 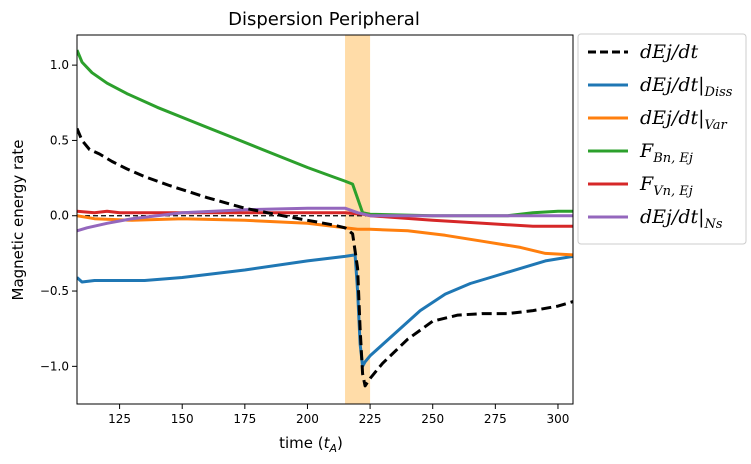 I want to click on legend-label: dEj/dt, so click(x=669, y=52).